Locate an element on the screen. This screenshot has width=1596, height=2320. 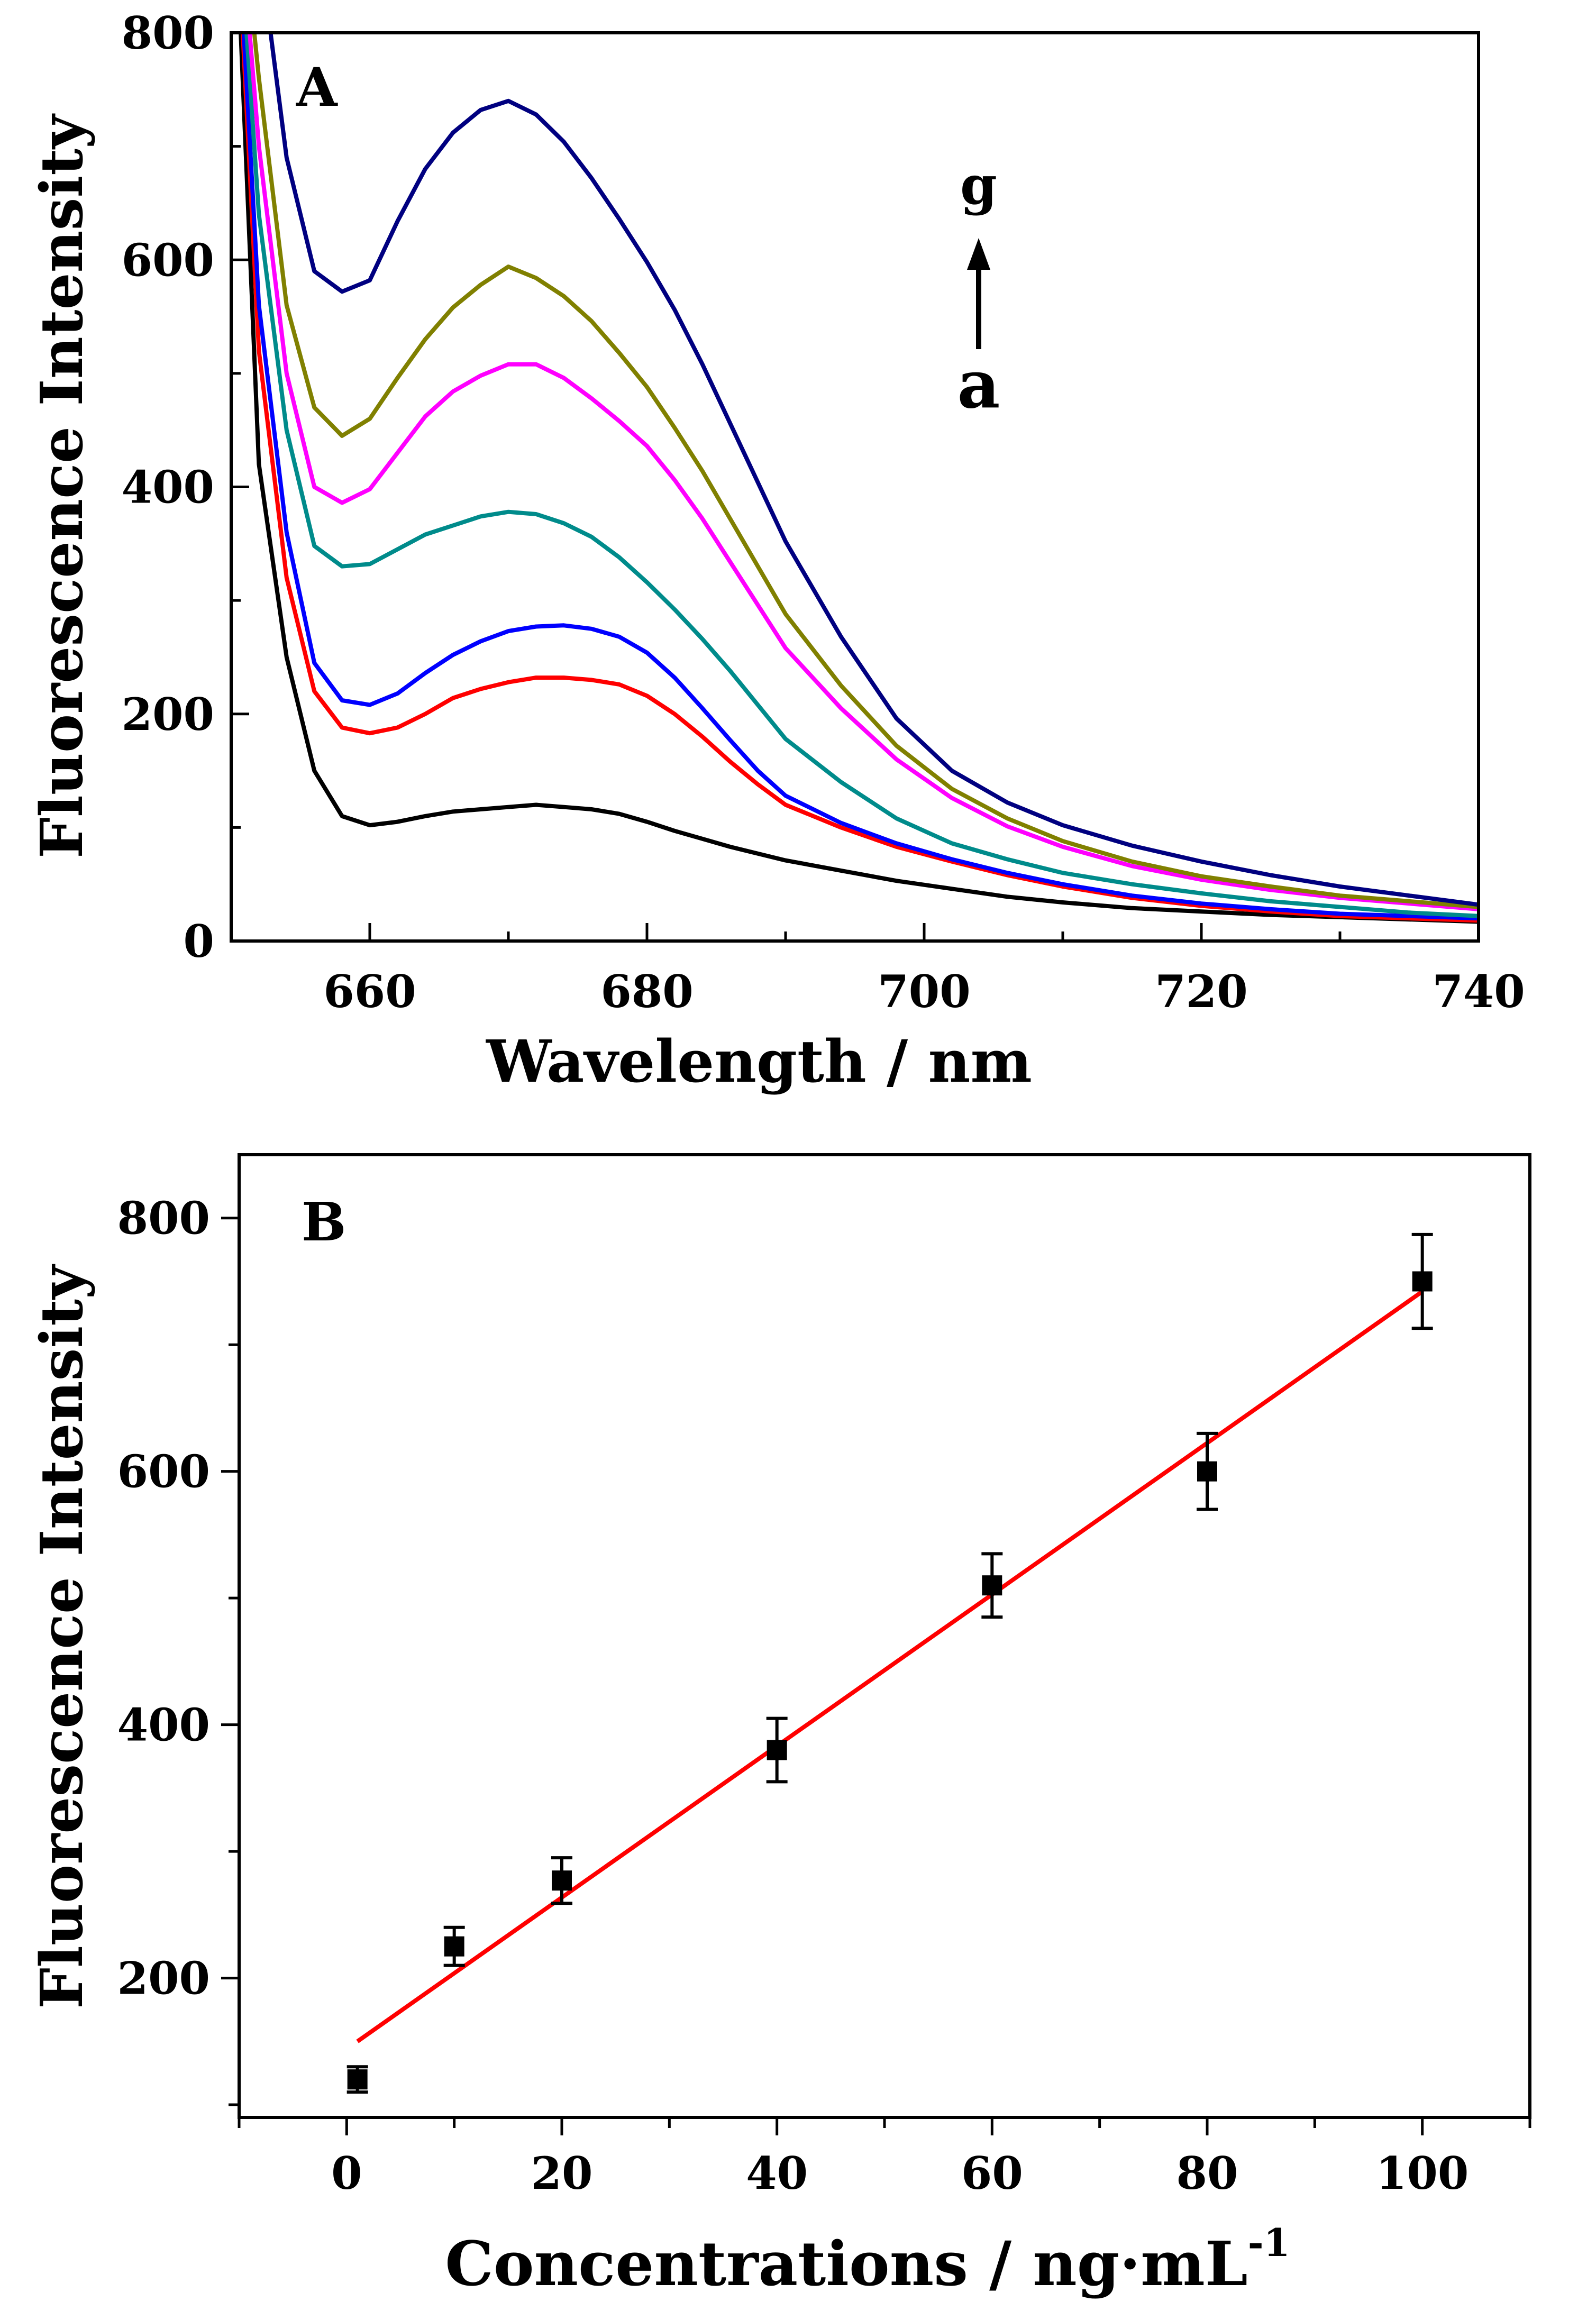
annotation-label-a: a is located at coordinates (978, 384).